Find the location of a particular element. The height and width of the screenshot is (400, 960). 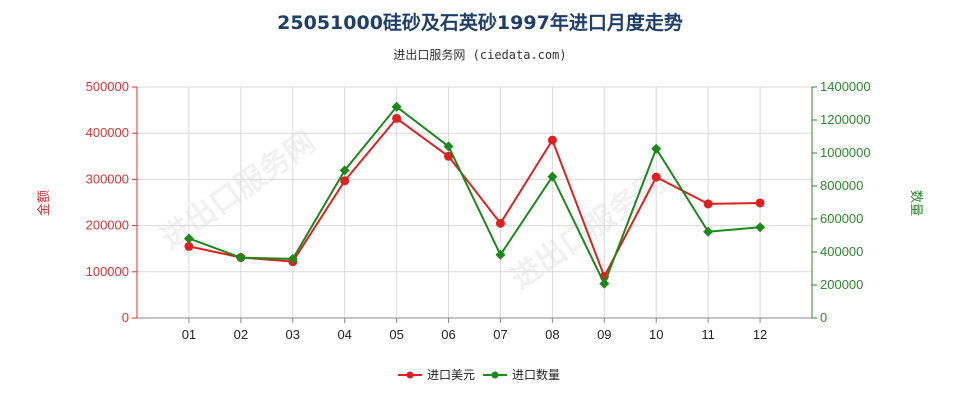

x-tick-label: 05 is located at coordinates (396, 334).